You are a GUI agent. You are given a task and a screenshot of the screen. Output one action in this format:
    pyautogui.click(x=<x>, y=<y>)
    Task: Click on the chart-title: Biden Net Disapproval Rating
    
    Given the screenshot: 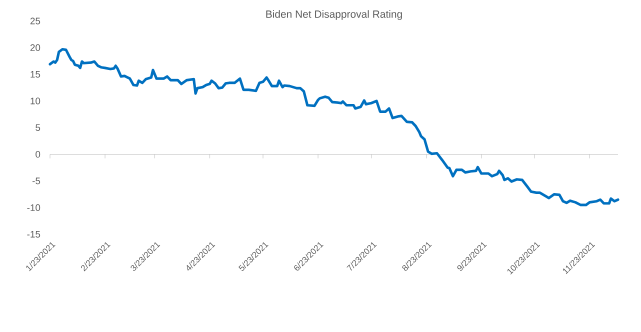 What is the action you would take?
    pyautogui.click(x=334, y=15)
    